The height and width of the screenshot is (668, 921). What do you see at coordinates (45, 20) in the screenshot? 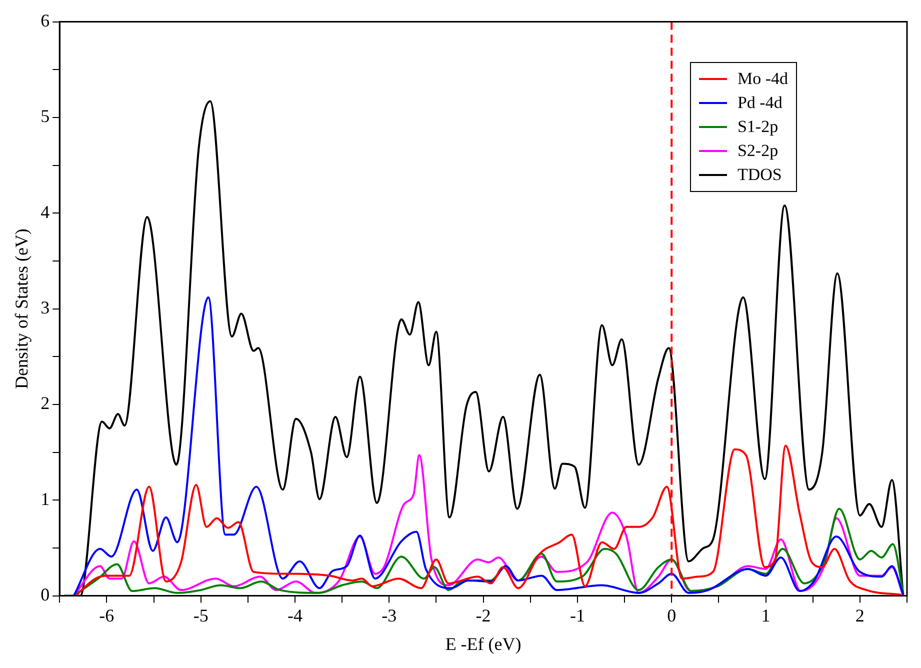
I see `y-tick-label: 6` at bounding box center [45, 20].